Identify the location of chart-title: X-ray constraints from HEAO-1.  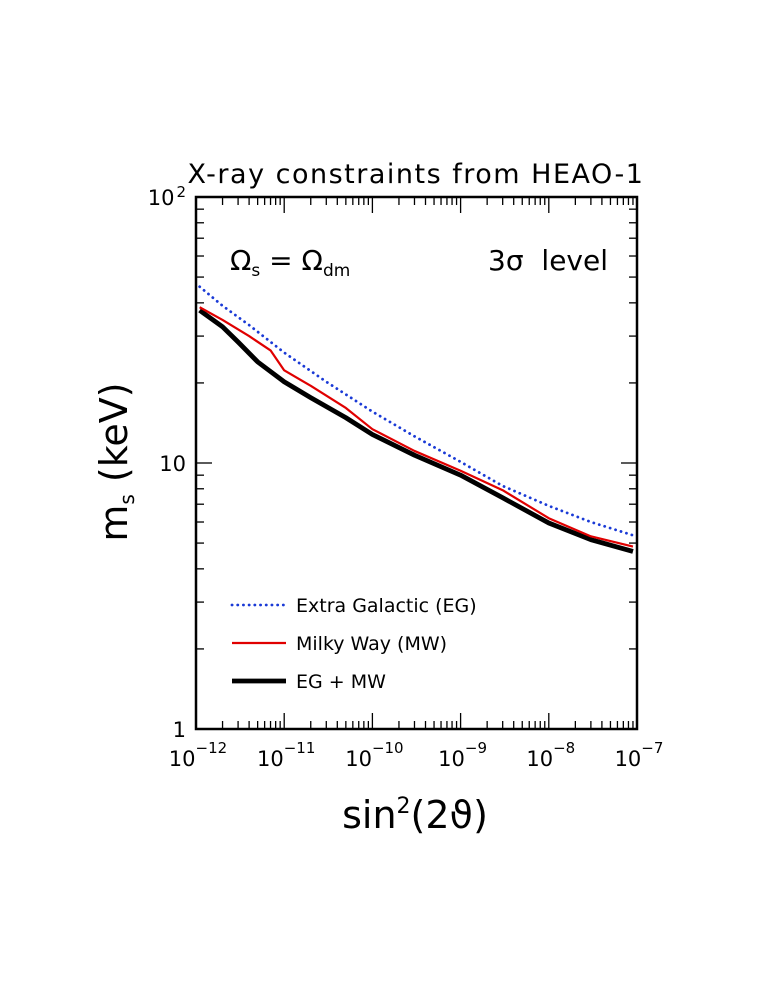
(416, 174).